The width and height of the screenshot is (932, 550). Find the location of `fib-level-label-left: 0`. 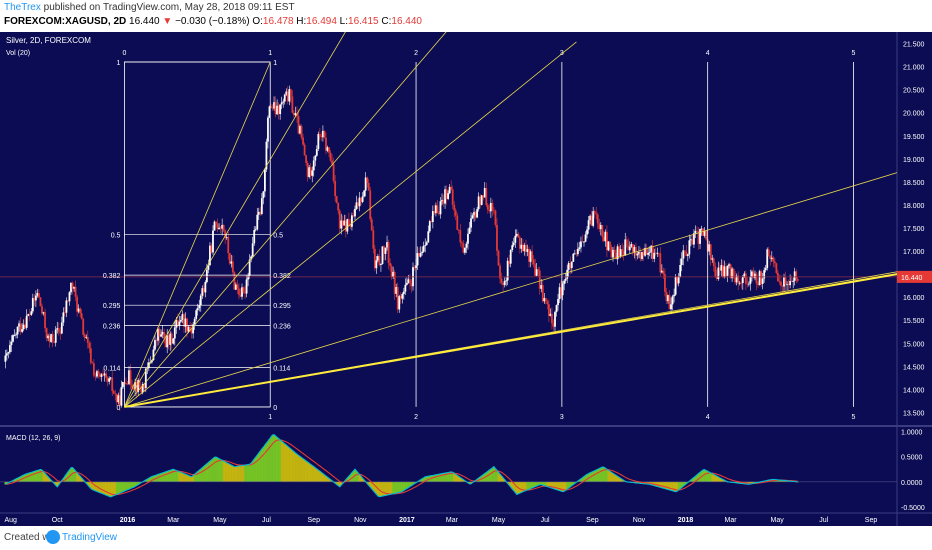

fib-level-label-left: 0 is located at coordinates (119, 408).